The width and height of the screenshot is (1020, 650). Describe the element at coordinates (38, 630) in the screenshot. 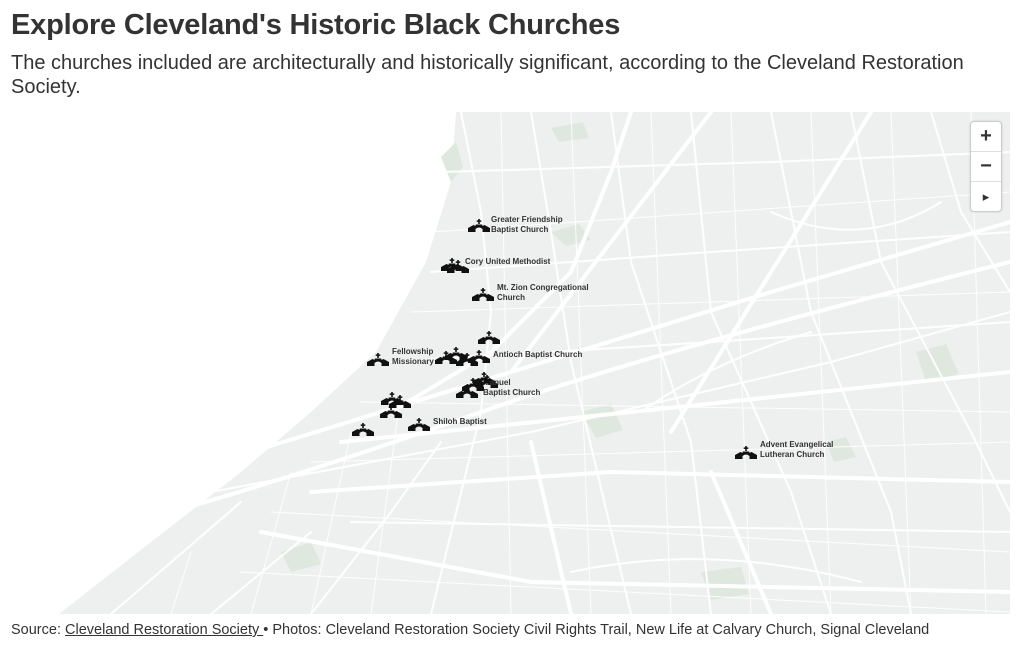

I see `source-prefix: Source:` at that location.